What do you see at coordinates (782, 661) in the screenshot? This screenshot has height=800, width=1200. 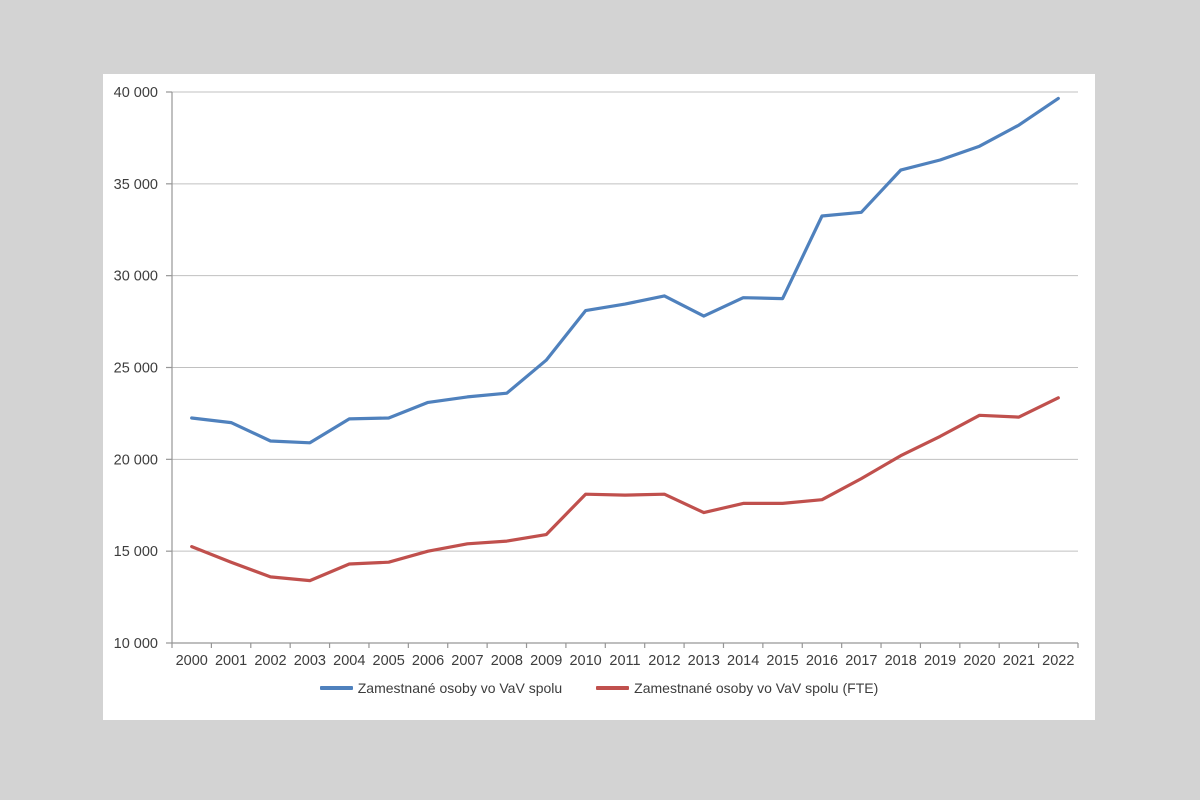 I see `x-axis-label: 2015` at bounding box center [782, 661].